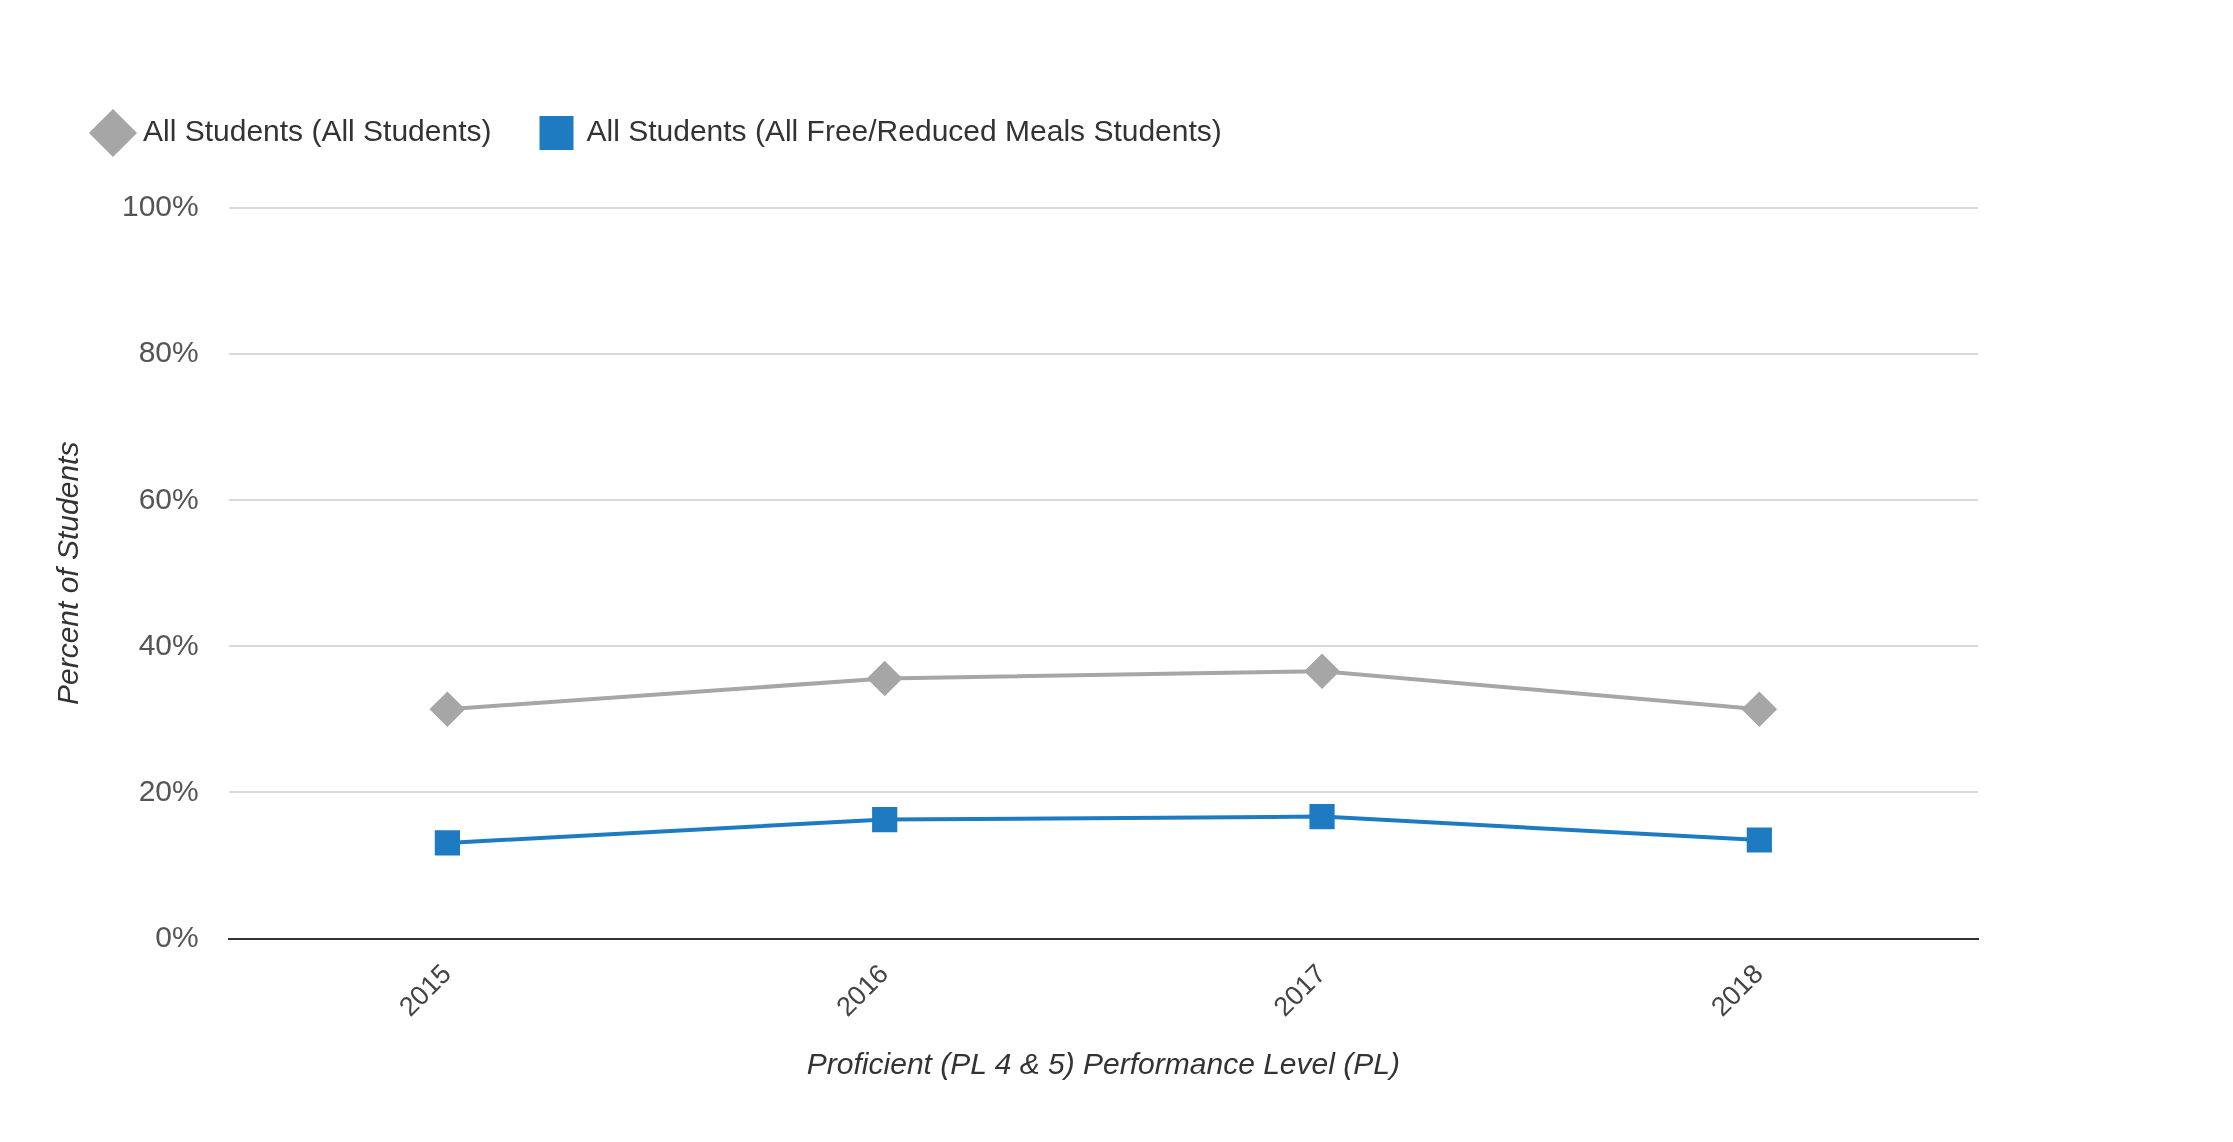 This screenshot has height=1142, width=2233. Describe the element at coordinates (904, 131) in the screenshot. I see `legend-label: All Students (All Free/Reduced Meals Students)` at that location.